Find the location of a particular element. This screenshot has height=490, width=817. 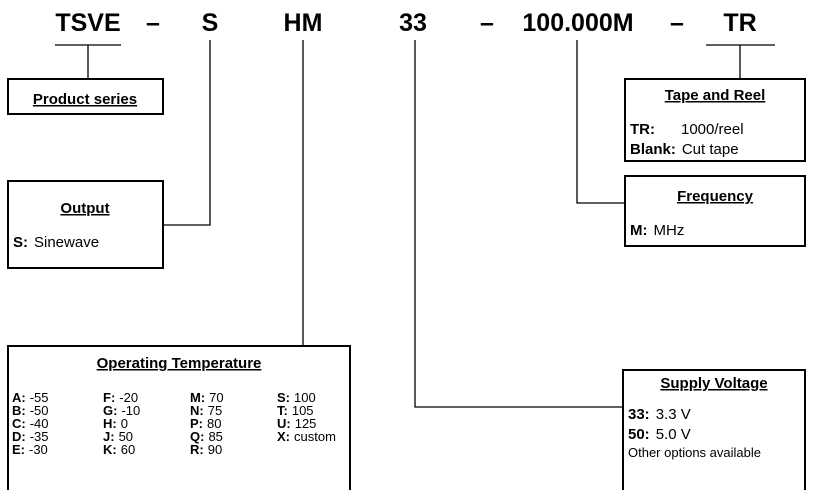

temperature-item: R: 90 is located at coordinates (206, 449).